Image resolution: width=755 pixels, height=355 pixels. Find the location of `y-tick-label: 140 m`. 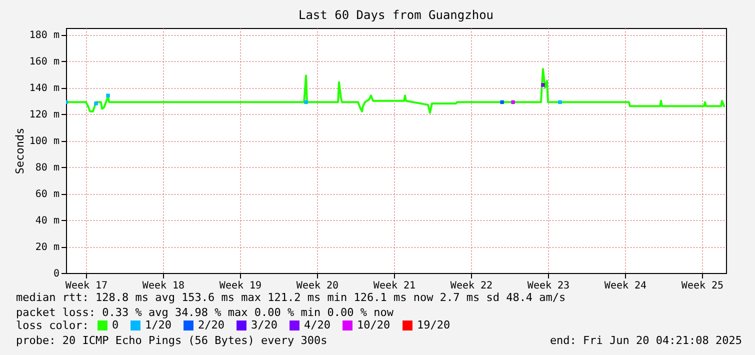

y-tick-label: 140 m is located at coordinates (44, 88).